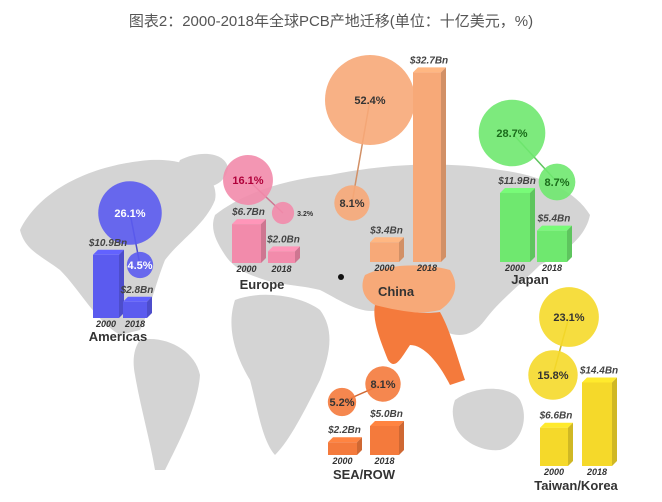 The image size is (662, 502). I want to click on region-name: Americas, so click(118, 336).